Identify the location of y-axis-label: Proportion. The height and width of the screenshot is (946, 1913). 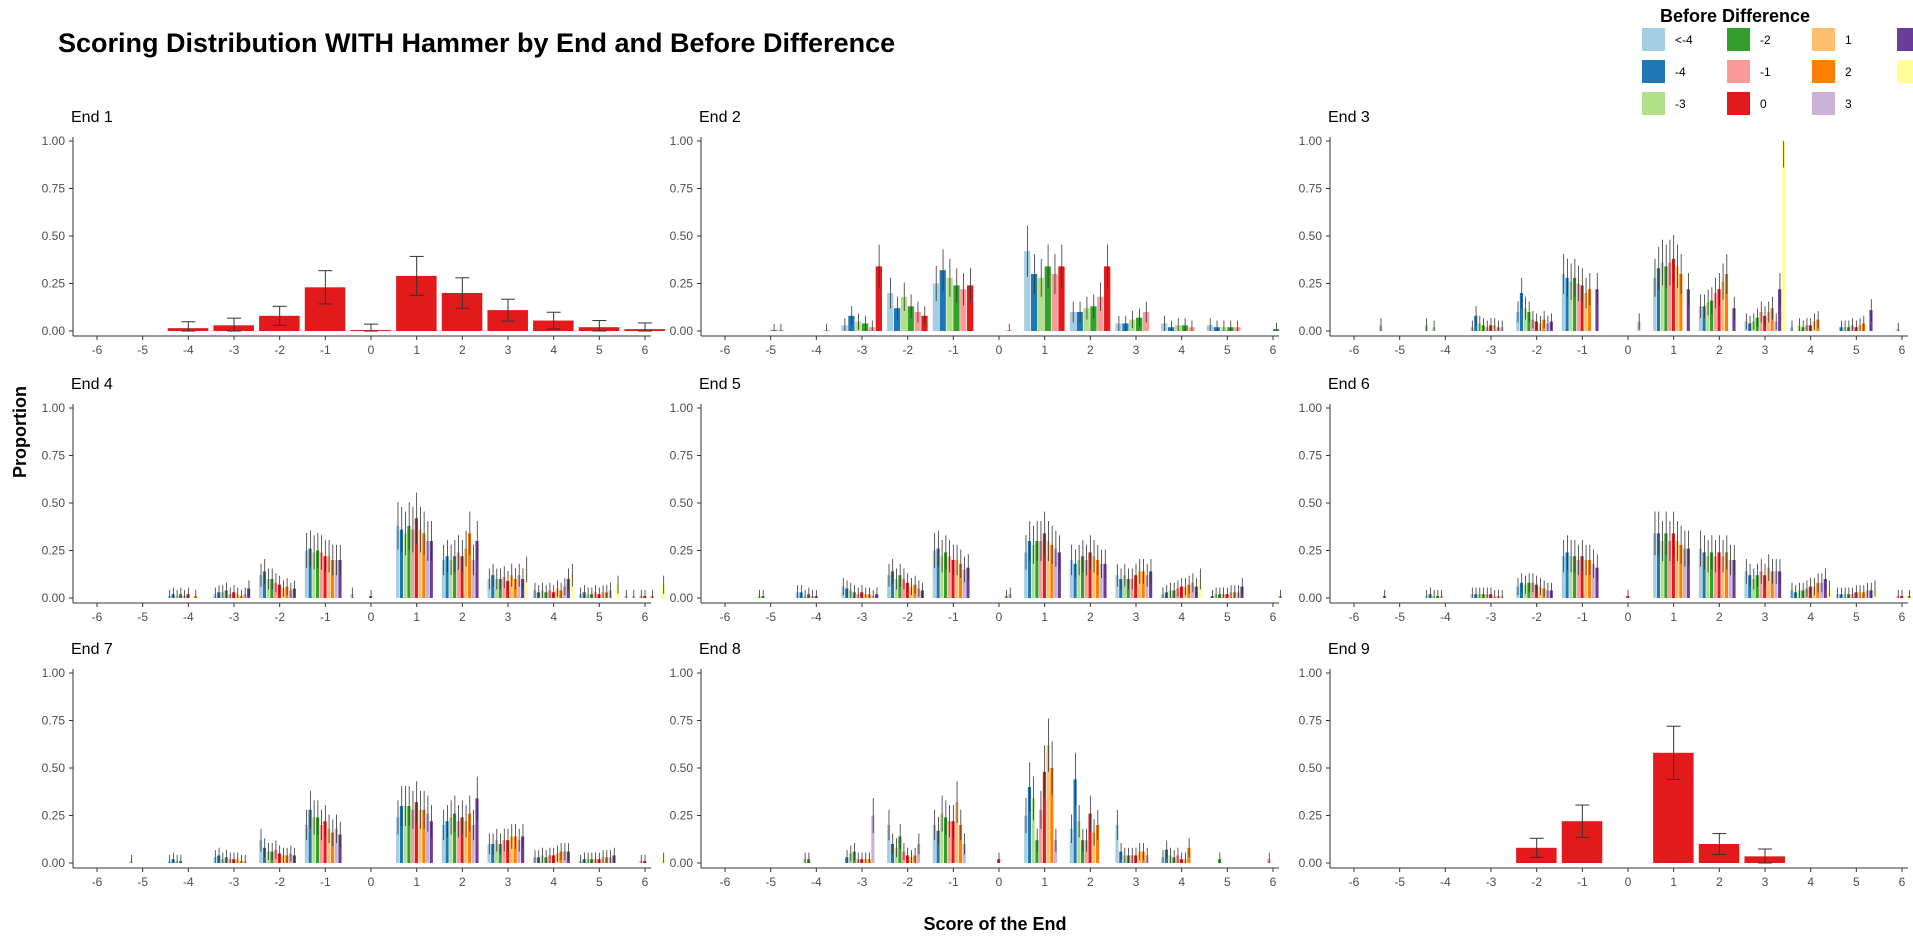
(20, 432).